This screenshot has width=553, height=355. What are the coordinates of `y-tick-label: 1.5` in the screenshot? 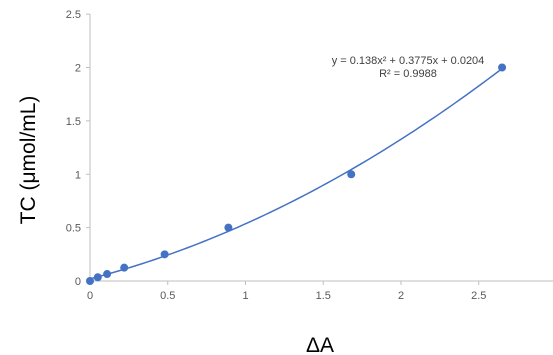 It's located at (73, 122).